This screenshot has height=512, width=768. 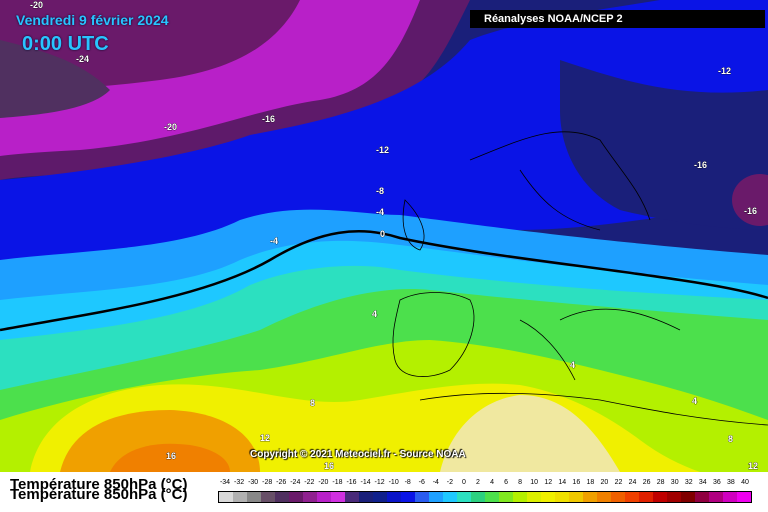 What do you see at coordinates (337, 482) in the screenshot?
I see `legend-tick-label: -18` at bounding box center [337, 482].